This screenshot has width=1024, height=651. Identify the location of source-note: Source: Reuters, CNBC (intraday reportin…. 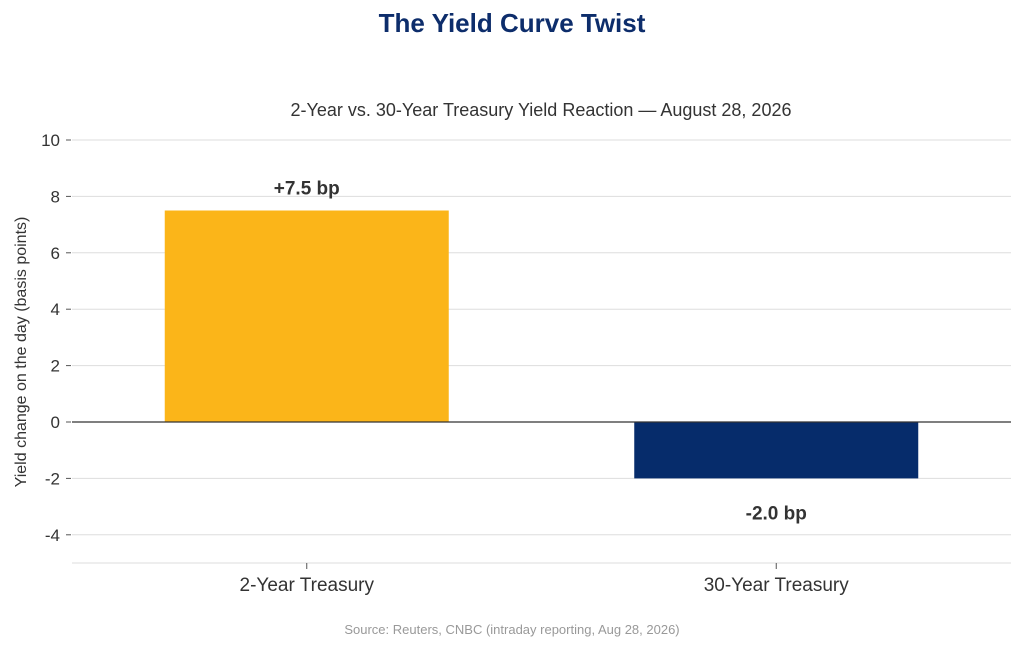
(512, 629).